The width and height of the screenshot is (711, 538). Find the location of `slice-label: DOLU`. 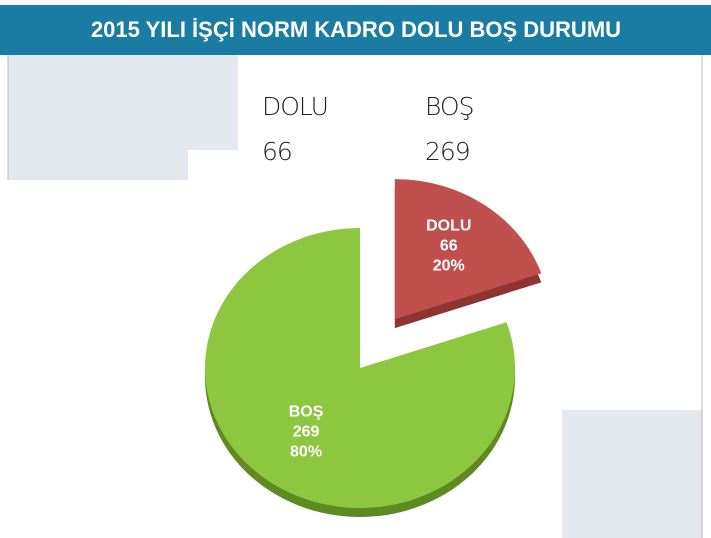

slice-label: DOLU is located at coordinates (448, 226).